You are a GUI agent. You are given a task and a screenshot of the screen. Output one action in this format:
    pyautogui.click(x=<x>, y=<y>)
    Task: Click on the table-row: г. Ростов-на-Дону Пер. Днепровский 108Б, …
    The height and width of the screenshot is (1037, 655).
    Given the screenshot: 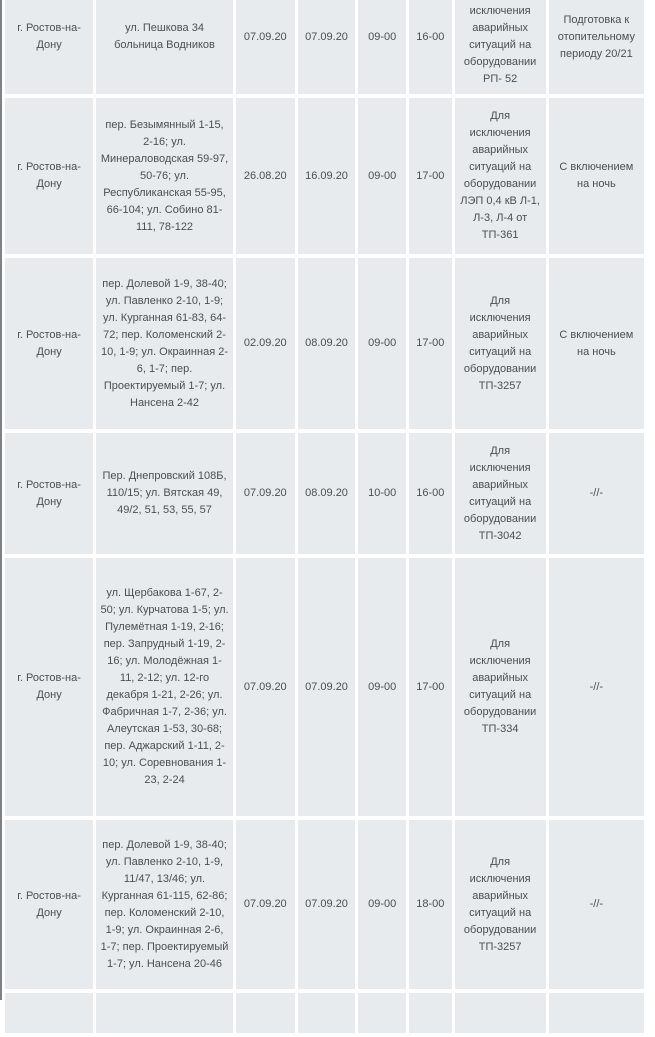 What is the action you would take?
    pyautogui.click(x=324, y=493)
    